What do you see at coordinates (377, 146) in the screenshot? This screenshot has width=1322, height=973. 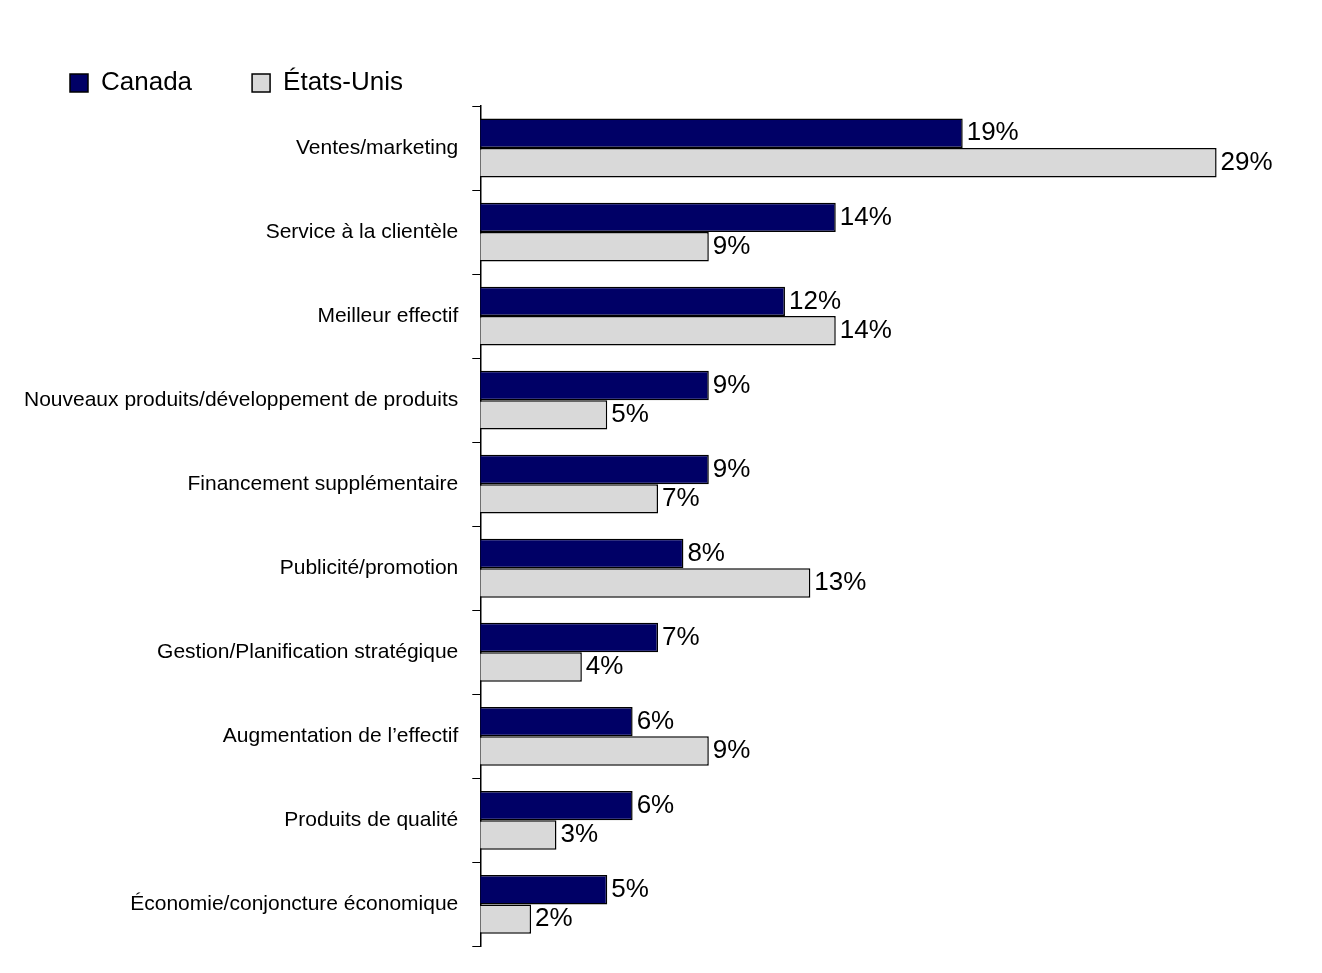 I see `y-tick-label: Ventes/marketing` at bounding box center [377, 146].